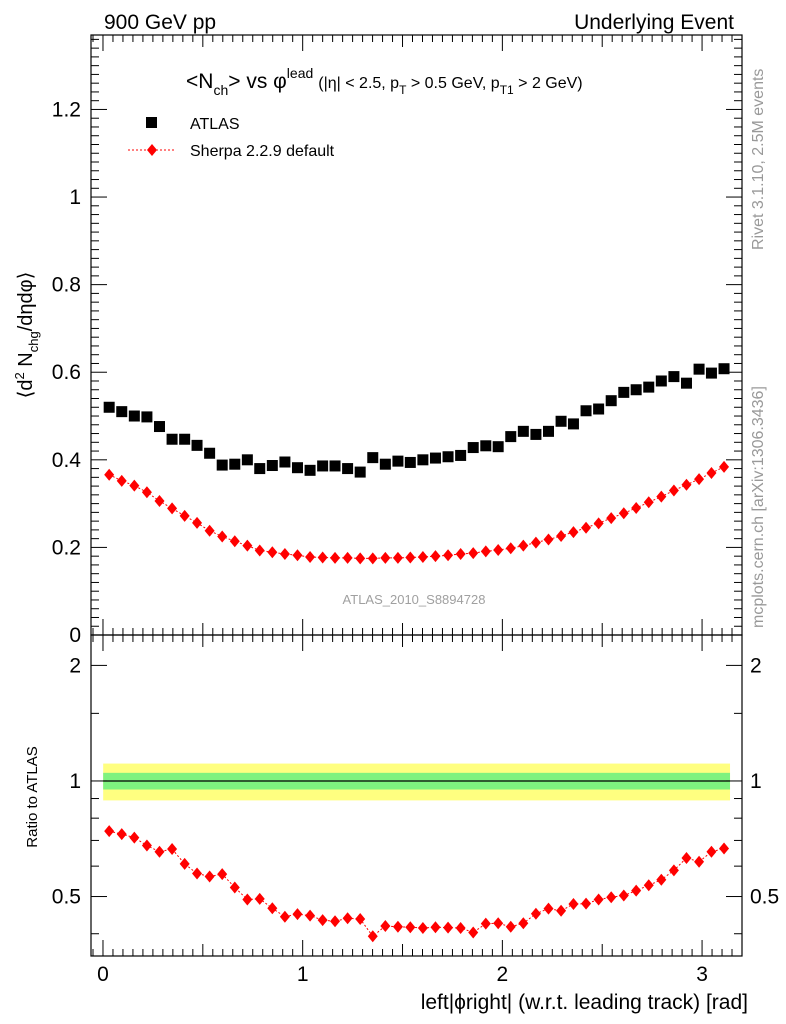  I want to click on y-axis-label-ratio: Ratio to ATLAS, so click(32, 796).